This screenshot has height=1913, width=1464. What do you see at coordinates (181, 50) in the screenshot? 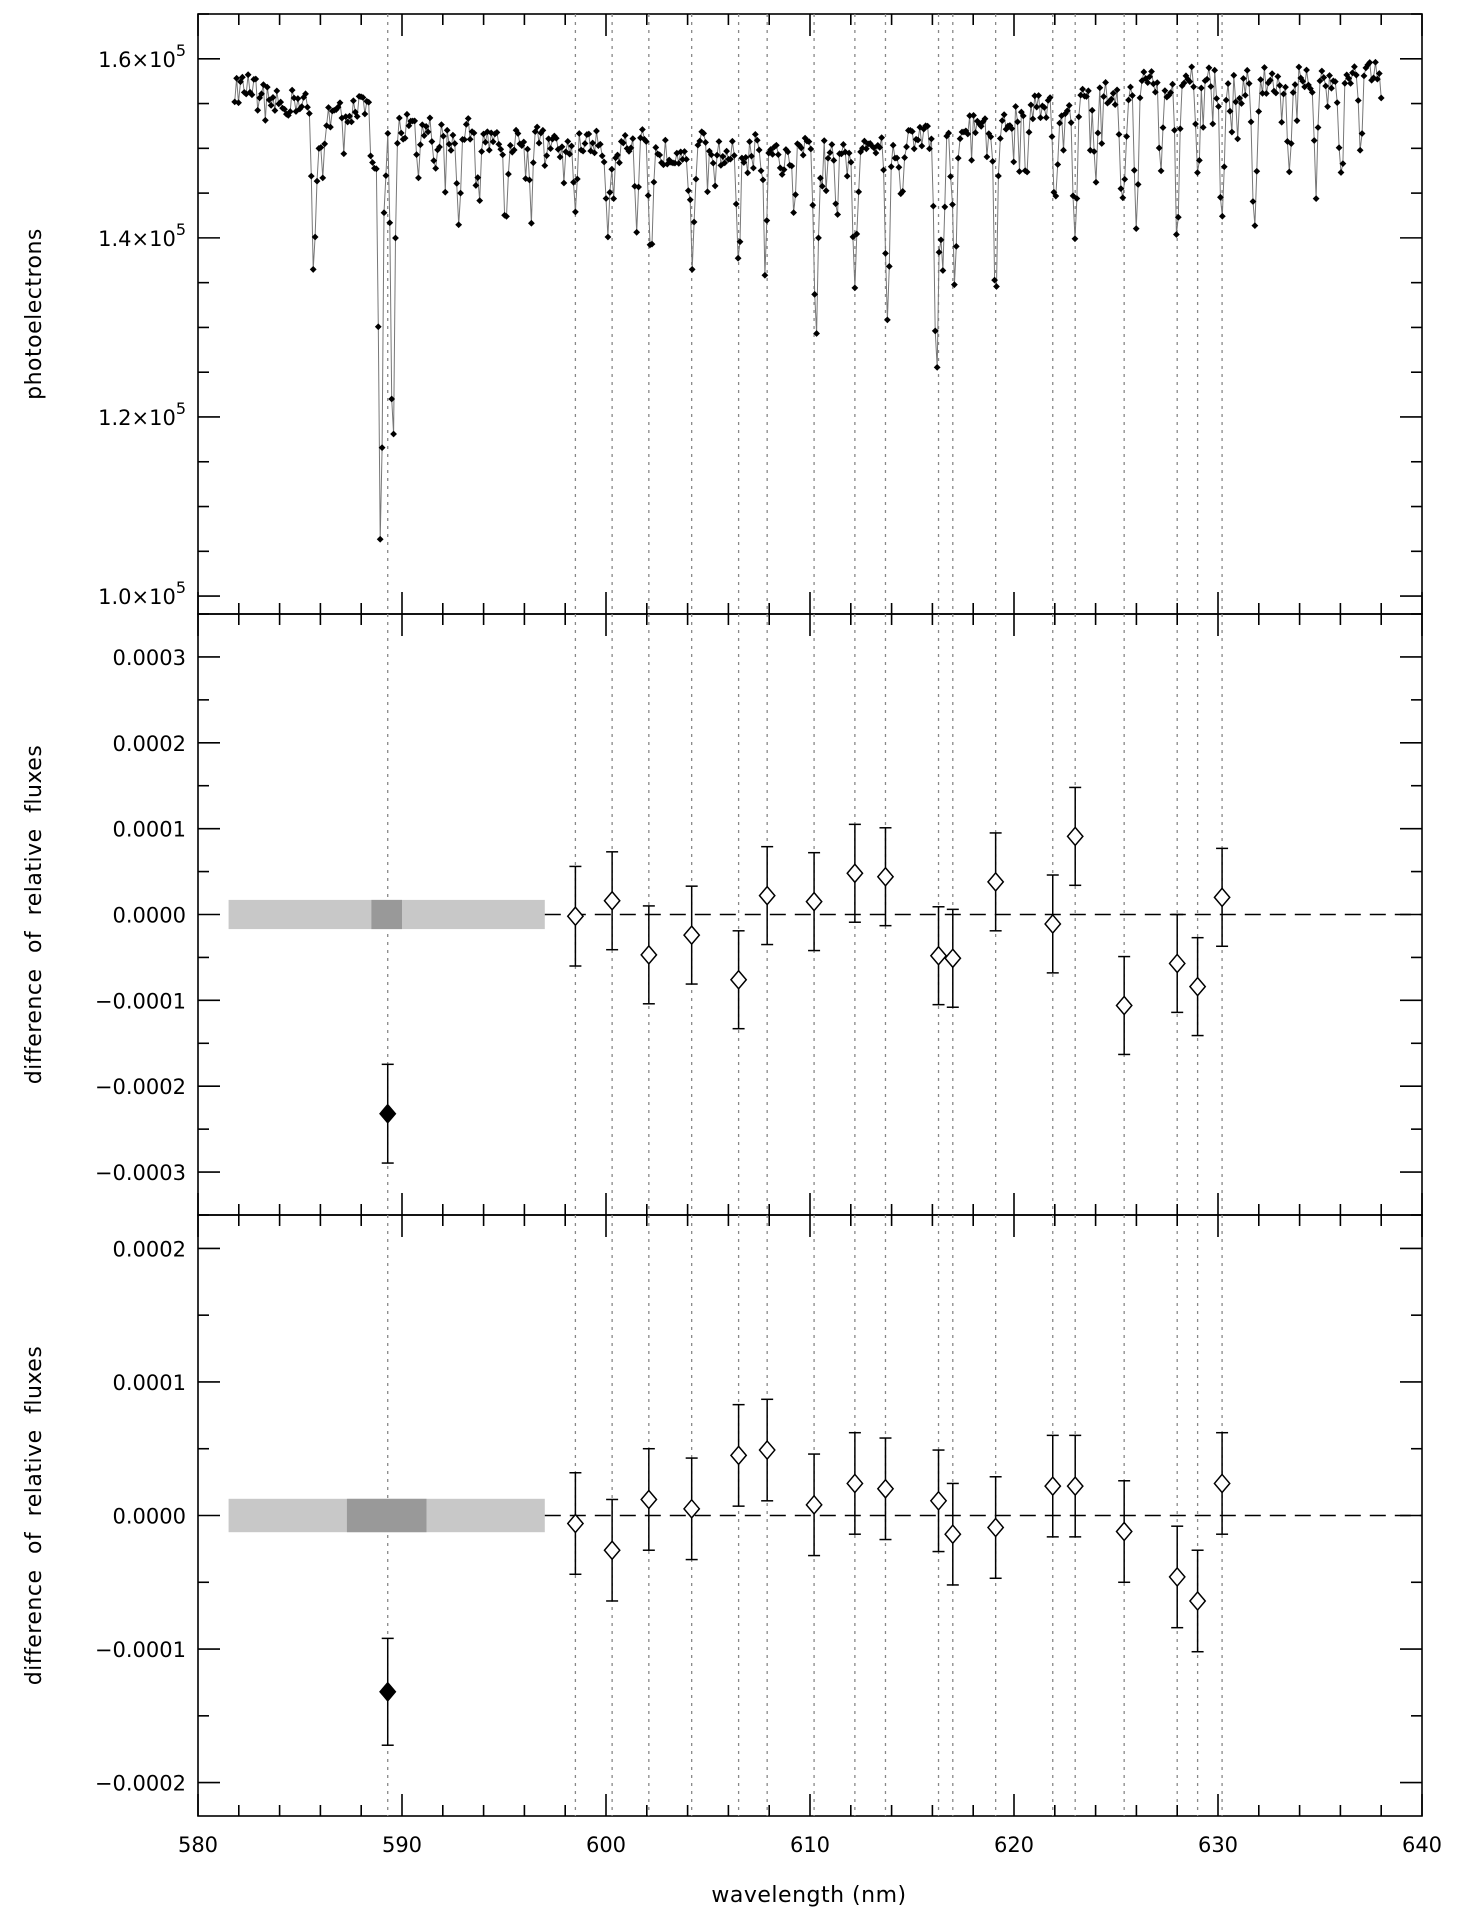
I see `y-tick-exponent: 5` at bounding box center [181, 50].